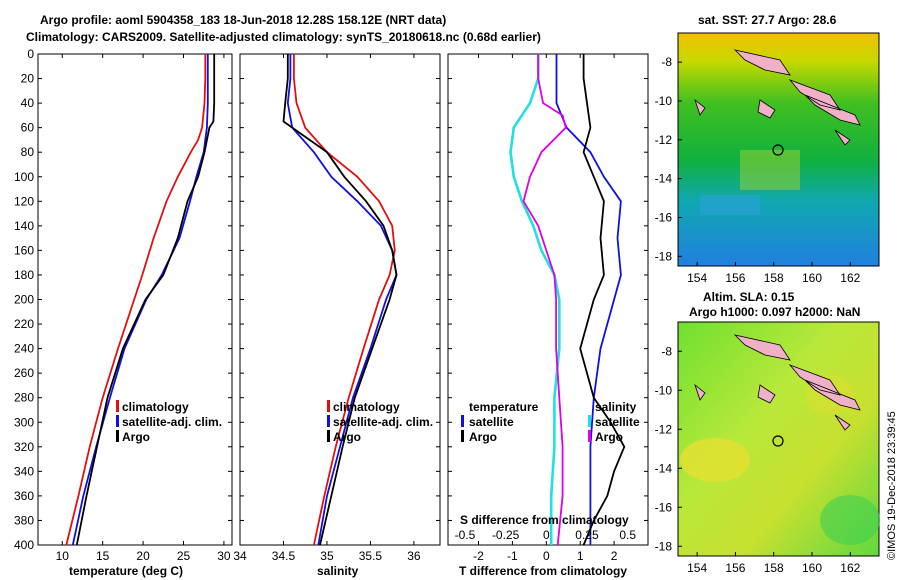 The width and height of the screenshot is (900, 580). I want to click on y-tick-label: 140, so click(24, 226).